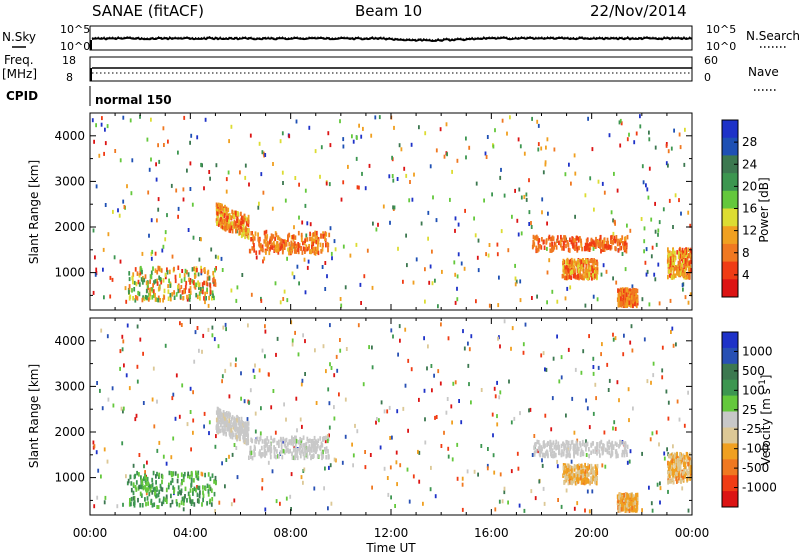 Image resolution: width=800 pixels, height=554 pixels. Describe the element at coordinates (69, 77) in the screenshot. I see `freq-left-tick-bottom: 8` at that location.